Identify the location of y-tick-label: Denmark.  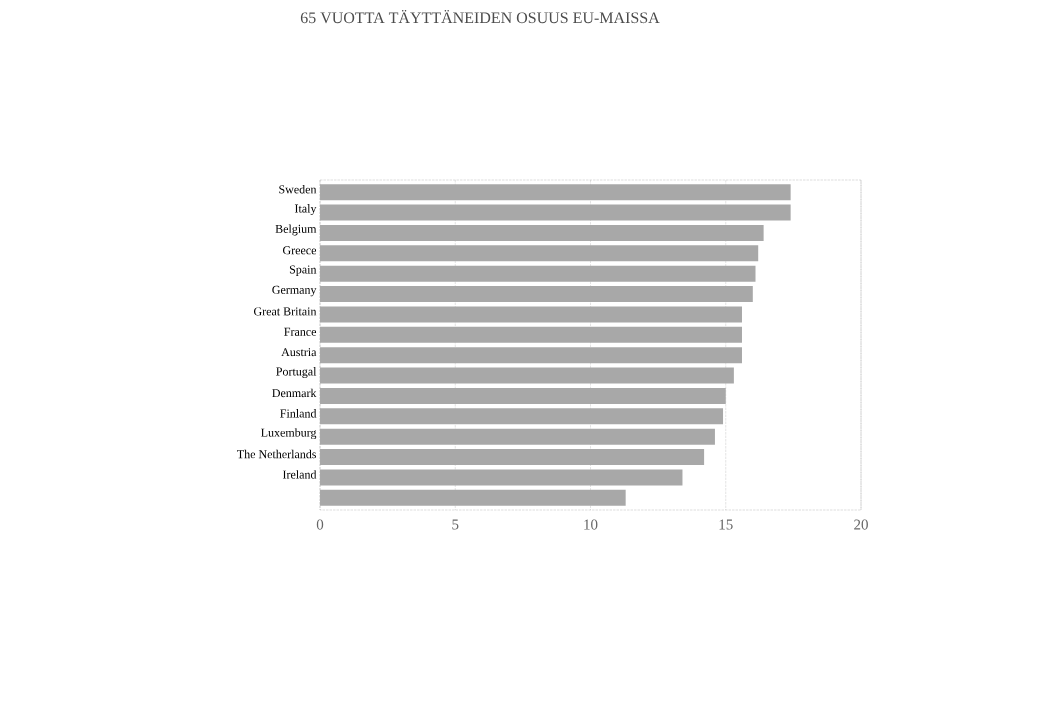
(294, 393).